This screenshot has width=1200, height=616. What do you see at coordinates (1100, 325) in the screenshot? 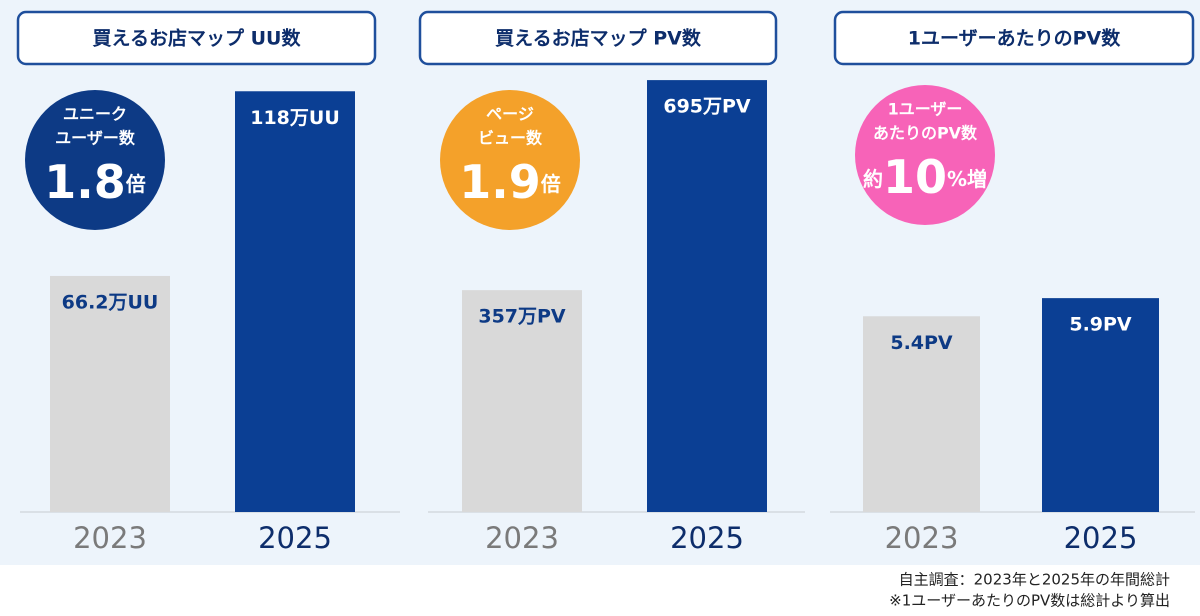
I see `value-label: 5.9PV` at bounding box center [1100, 325].